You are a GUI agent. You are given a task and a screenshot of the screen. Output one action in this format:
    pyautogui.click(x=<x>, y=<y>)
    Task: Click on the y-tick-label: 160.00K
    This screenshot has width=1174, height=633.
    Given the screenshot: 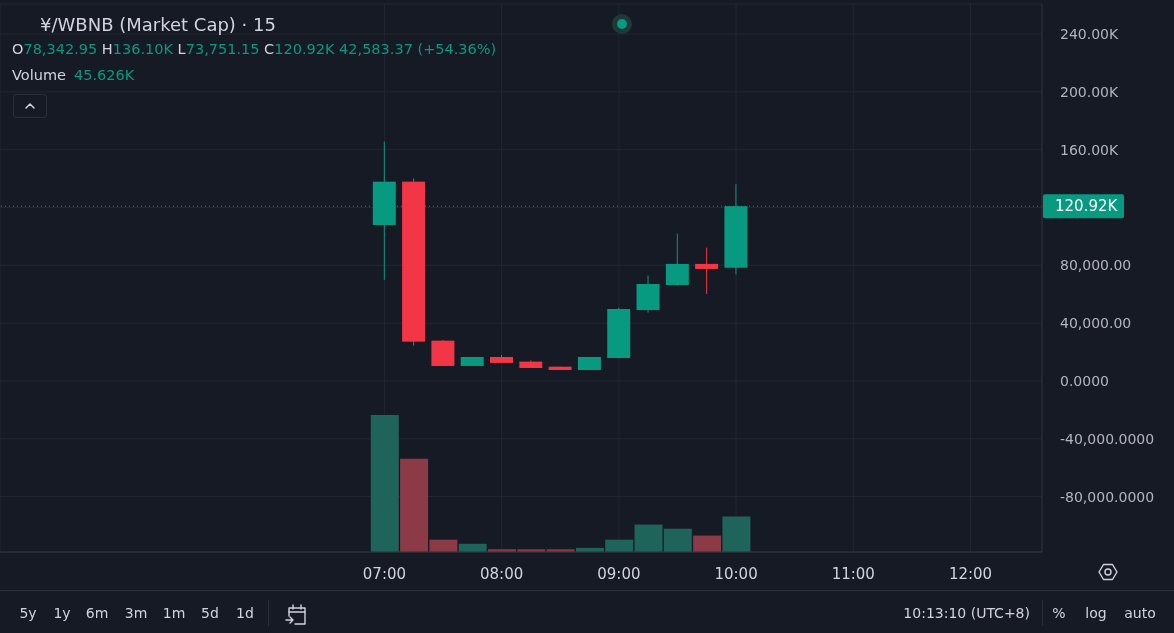 What is the action you would take?
    pyautogui.click(x=1089, y=149)
    